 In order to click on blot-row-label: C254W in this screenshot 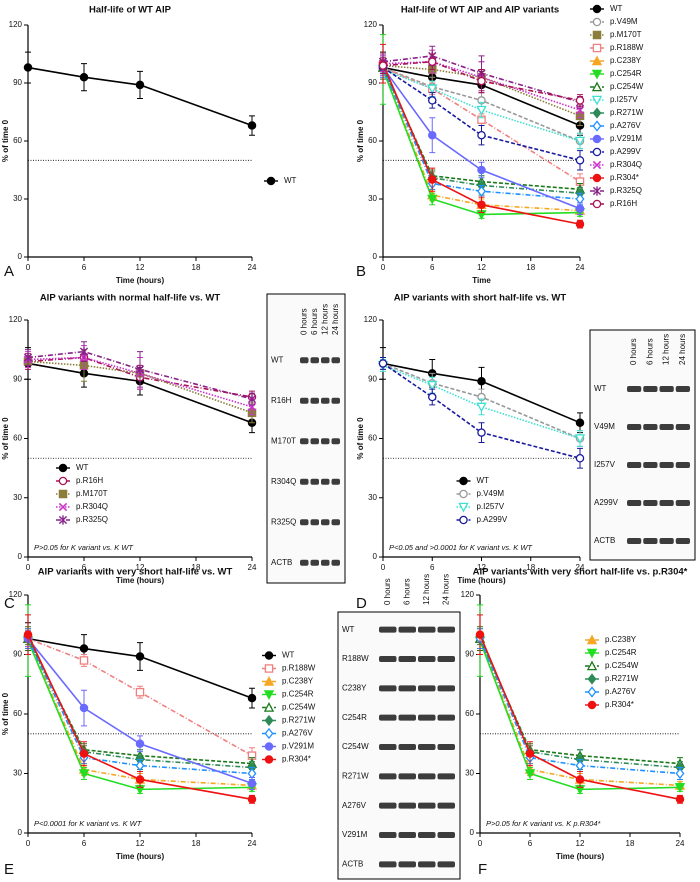, I will do `click(355, 746)`.